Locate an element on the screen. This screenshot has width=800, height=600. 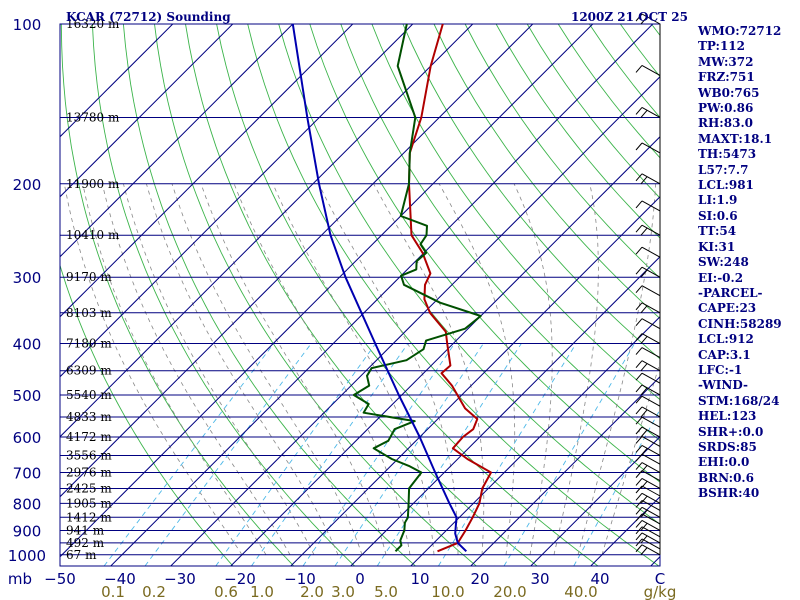
pressure-label: 1000 is located at coordinates (27, 556).